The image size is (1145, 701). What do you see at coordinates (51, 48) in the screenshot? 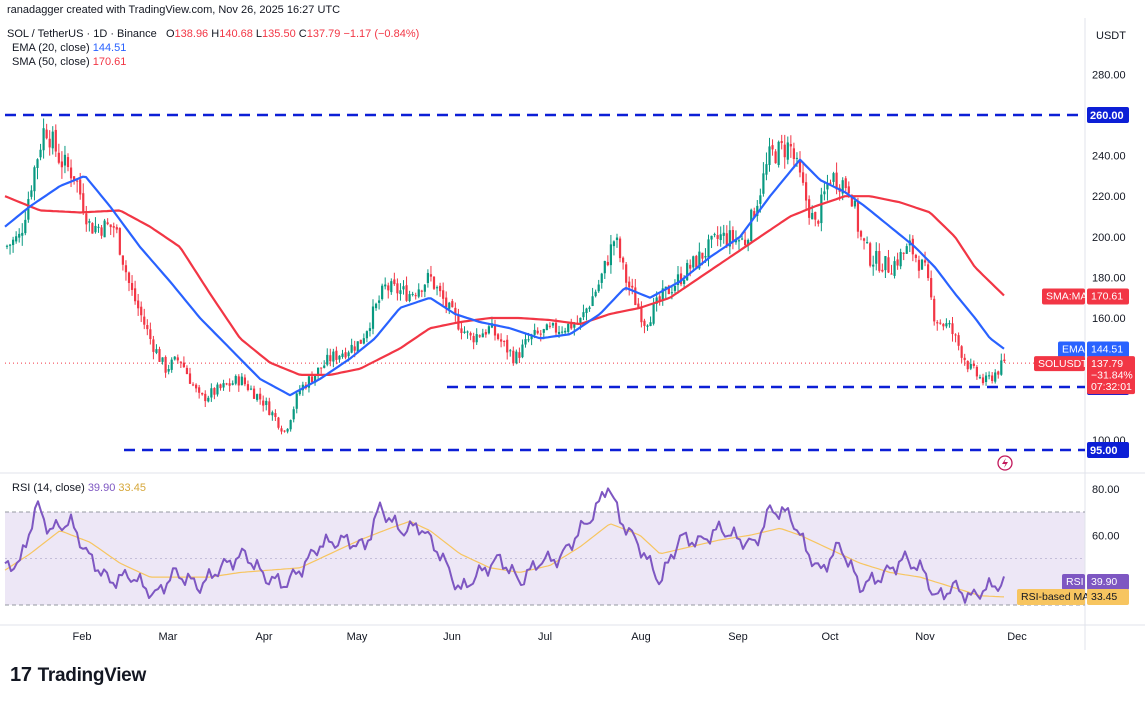
I see `ema-legend-label: EMA (20, close)` at bounding box center [51, 48].